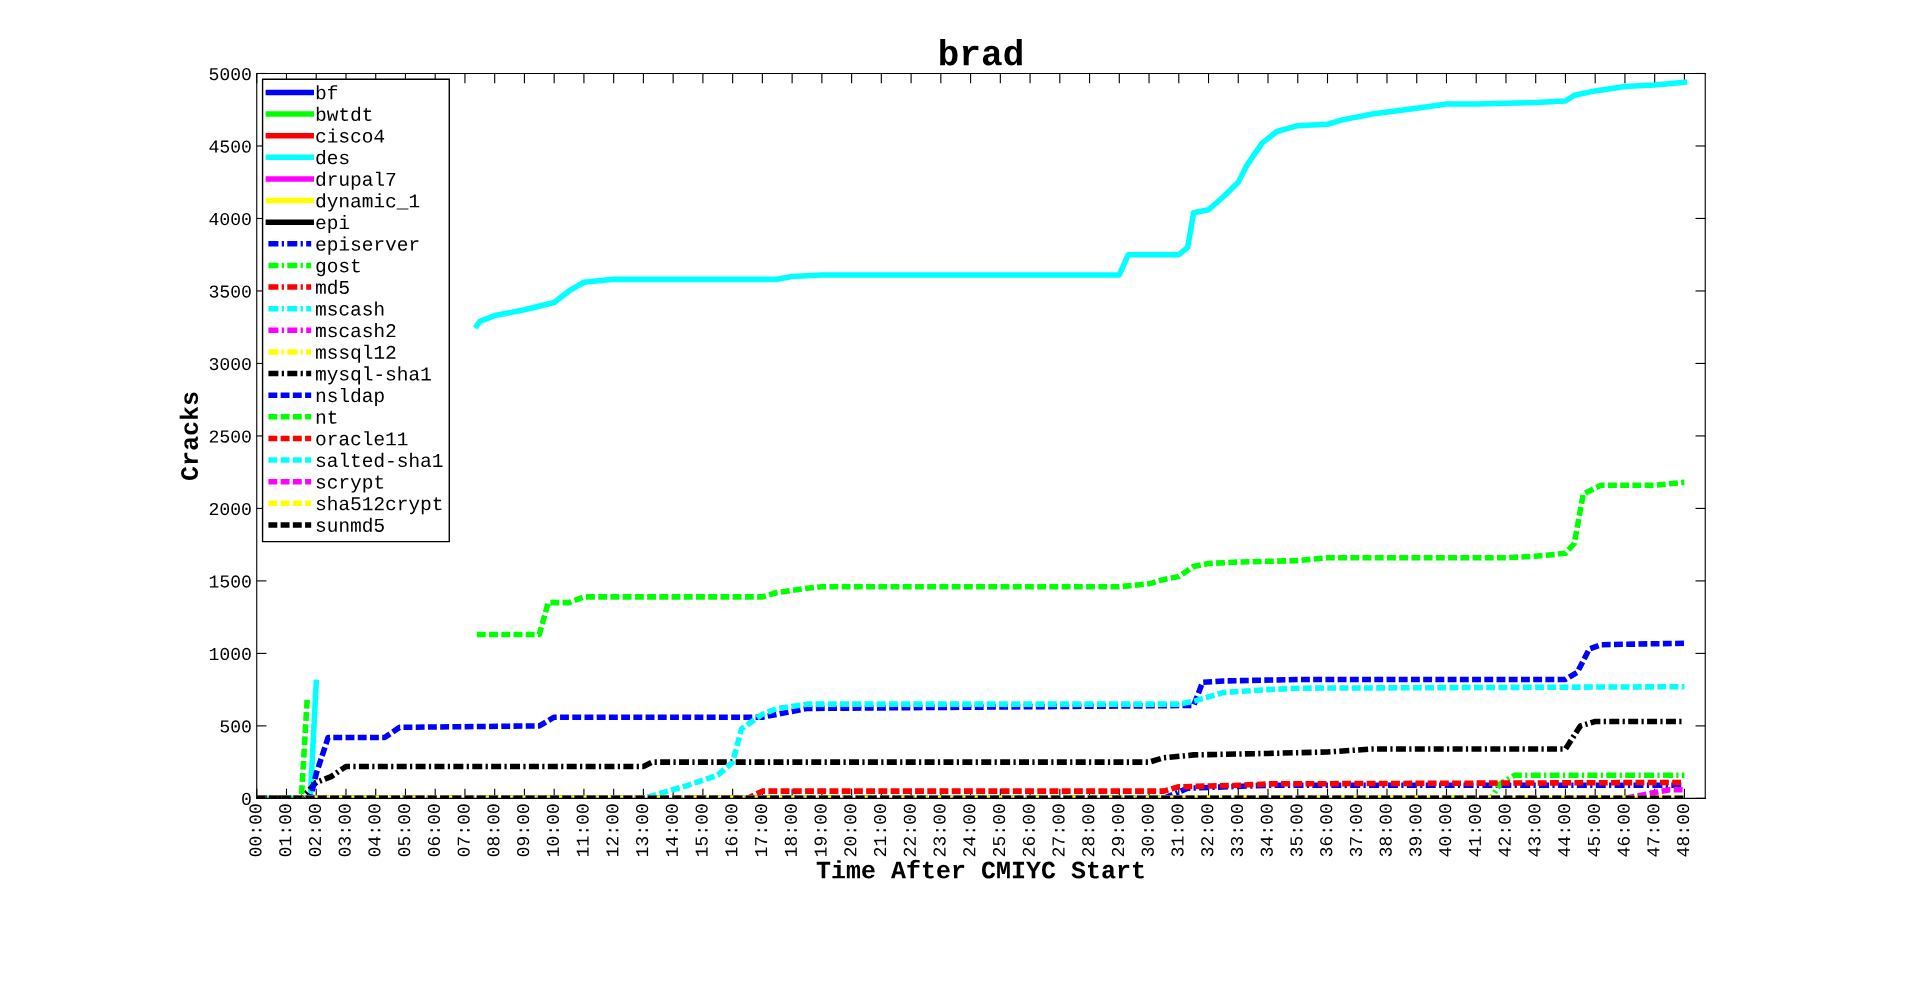 The width and height of the screenshot is (1916, 993). What do you see at coordinates (230, 291) in the screenshot?
I see `y-tick-label: 3500` at bounding box center [230, 291].